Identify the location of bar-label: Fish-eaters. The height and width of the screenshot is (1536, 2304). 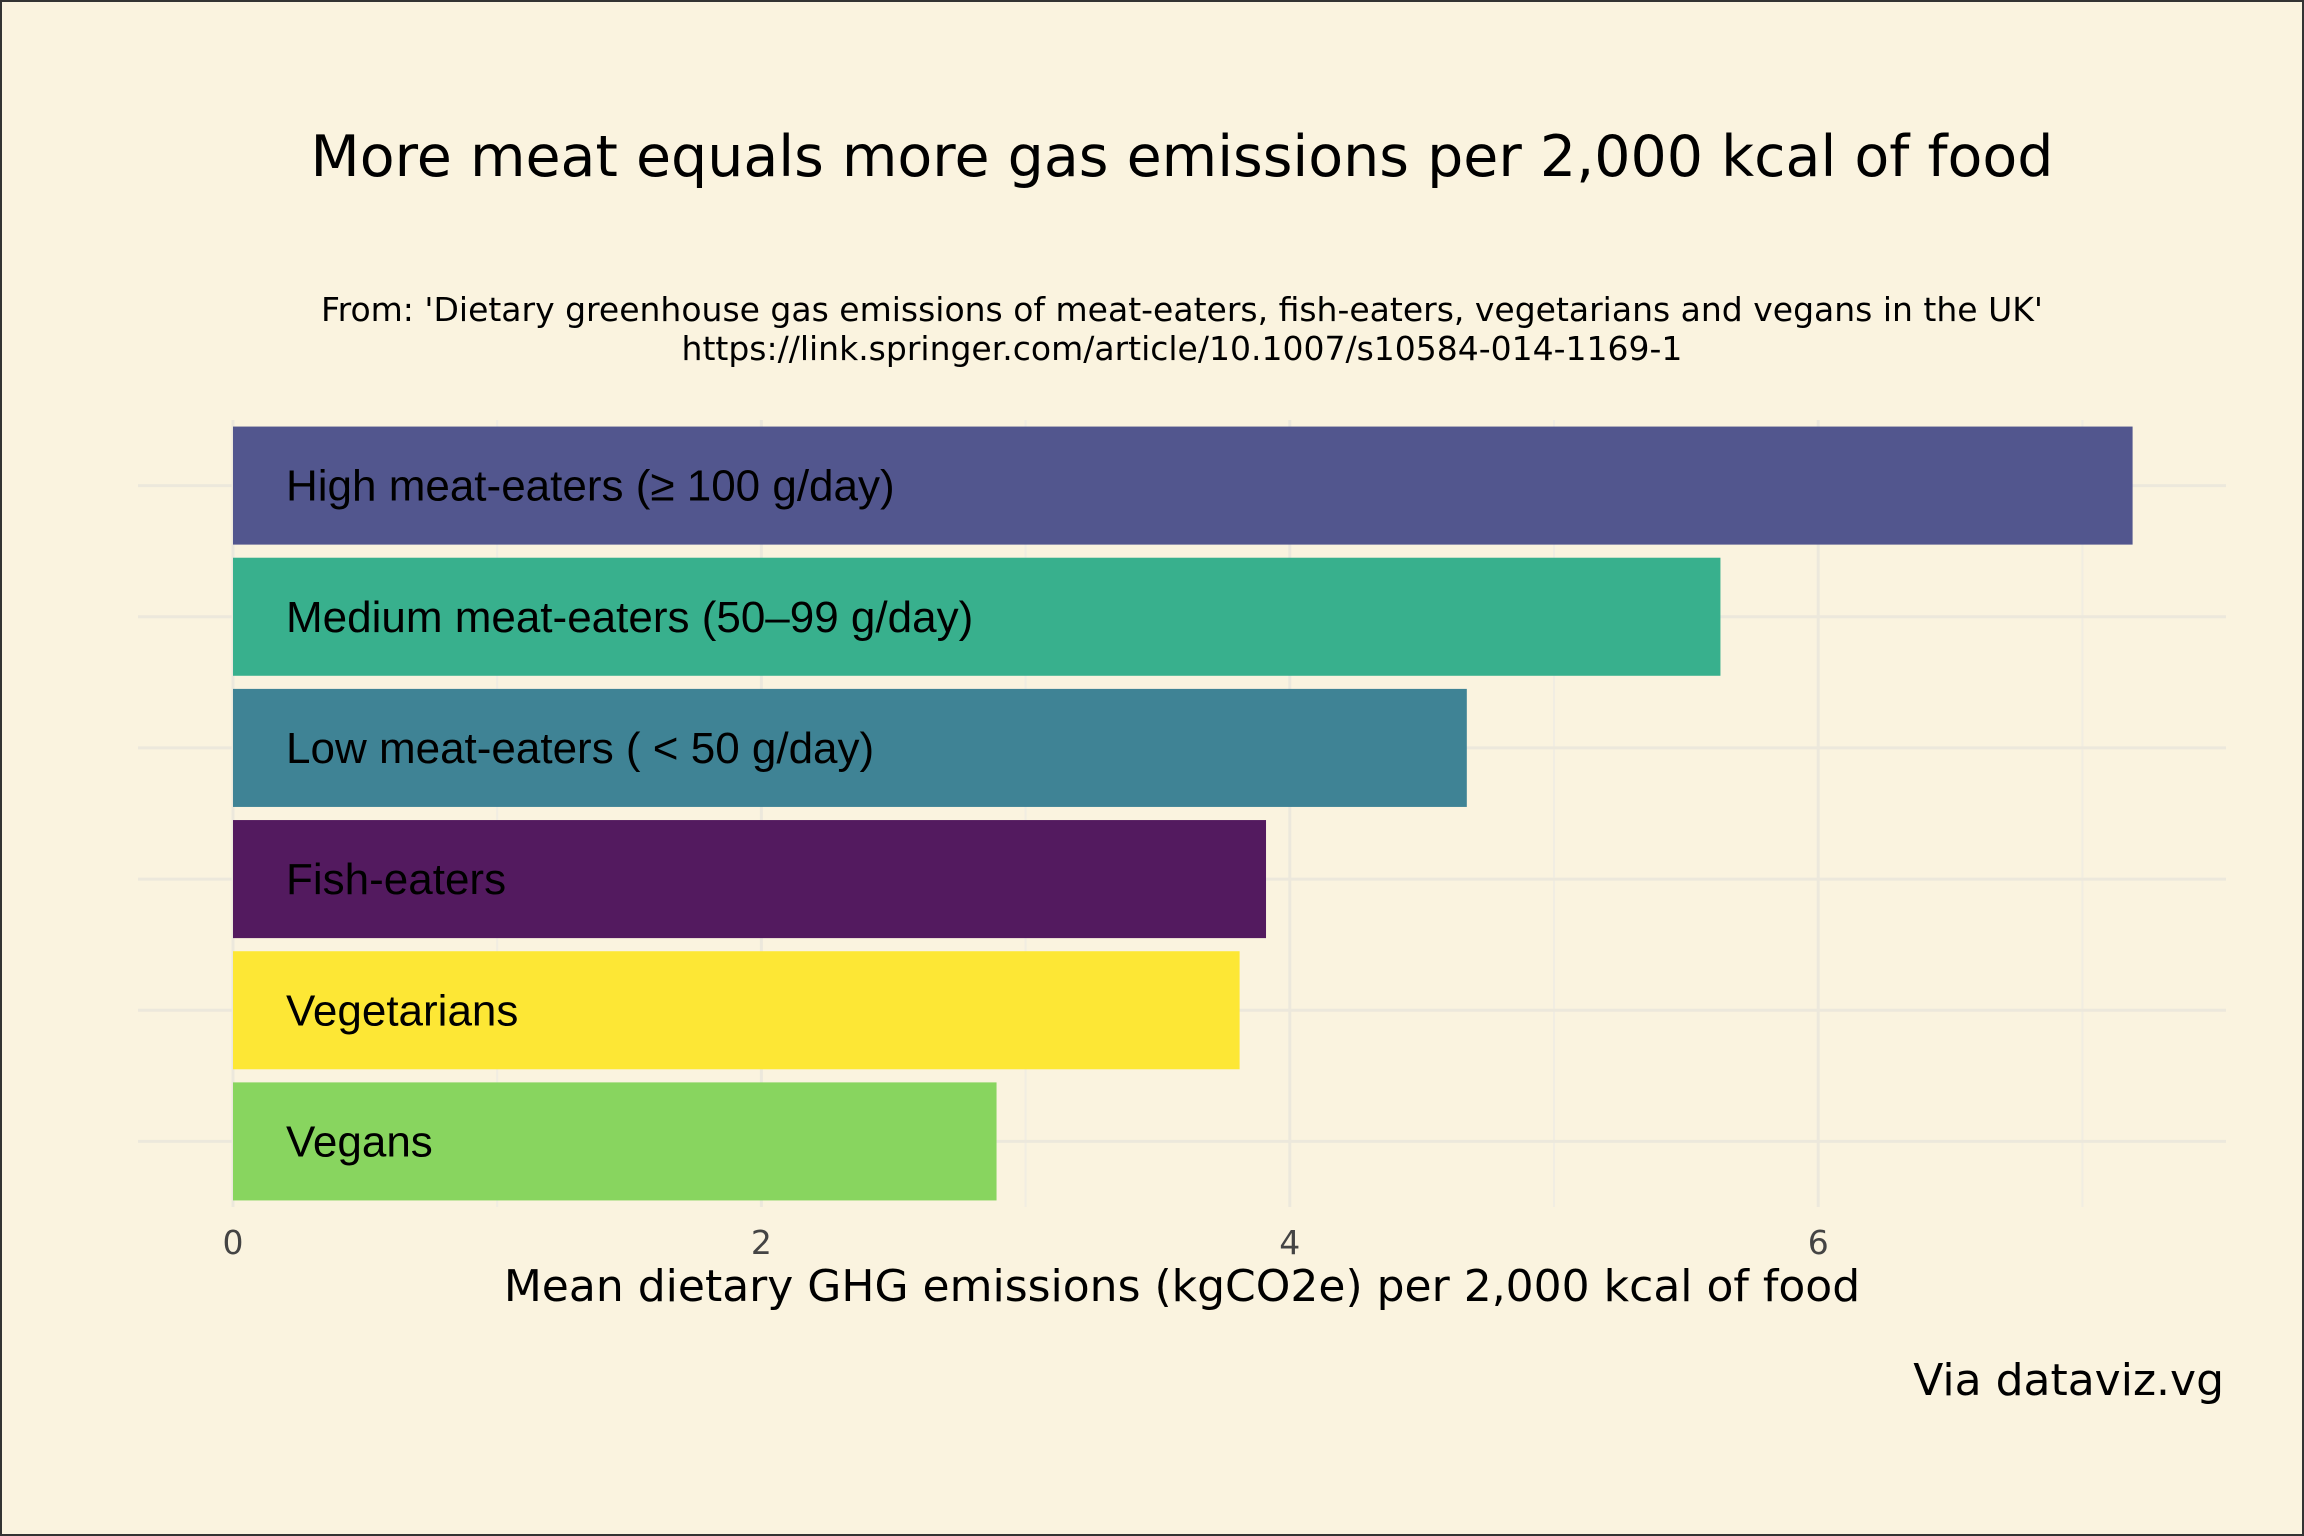
(396, 879).